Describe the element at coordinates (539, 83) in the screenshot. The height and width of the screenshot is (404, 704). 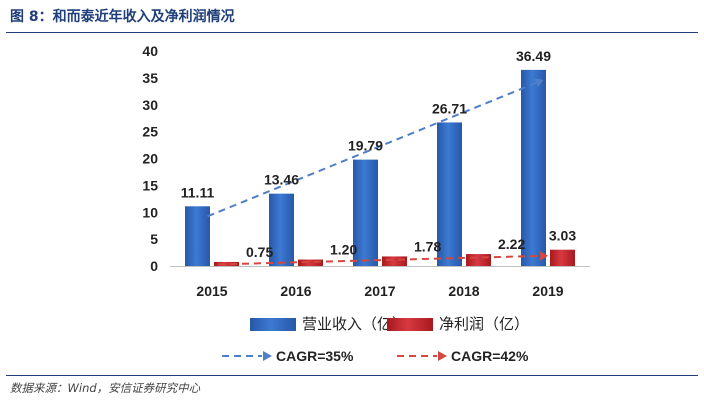
I see `revenue-trend-arrow-head` at that location.